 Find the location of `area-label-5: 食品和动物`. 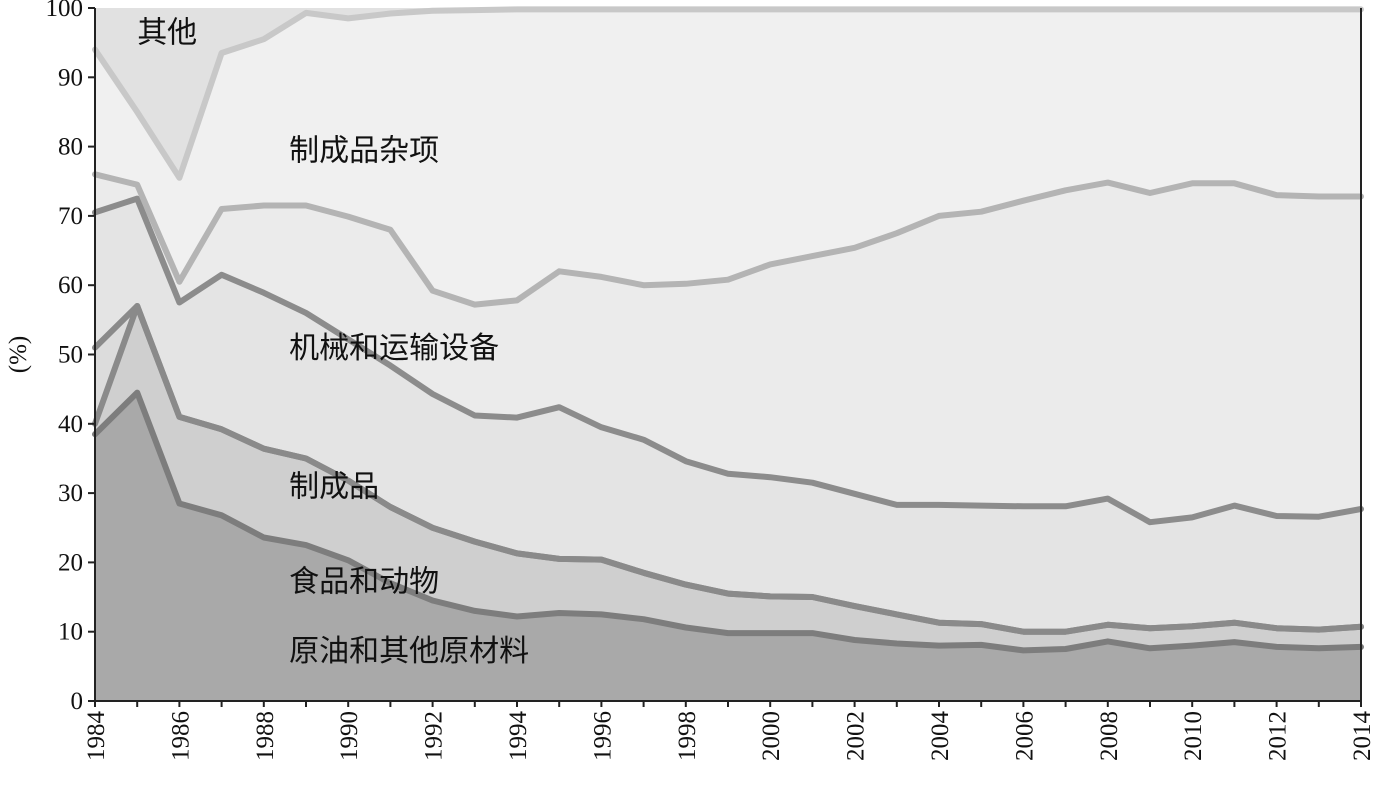

area-label-5: 食品和动物 is located at coordinates (364, 582).